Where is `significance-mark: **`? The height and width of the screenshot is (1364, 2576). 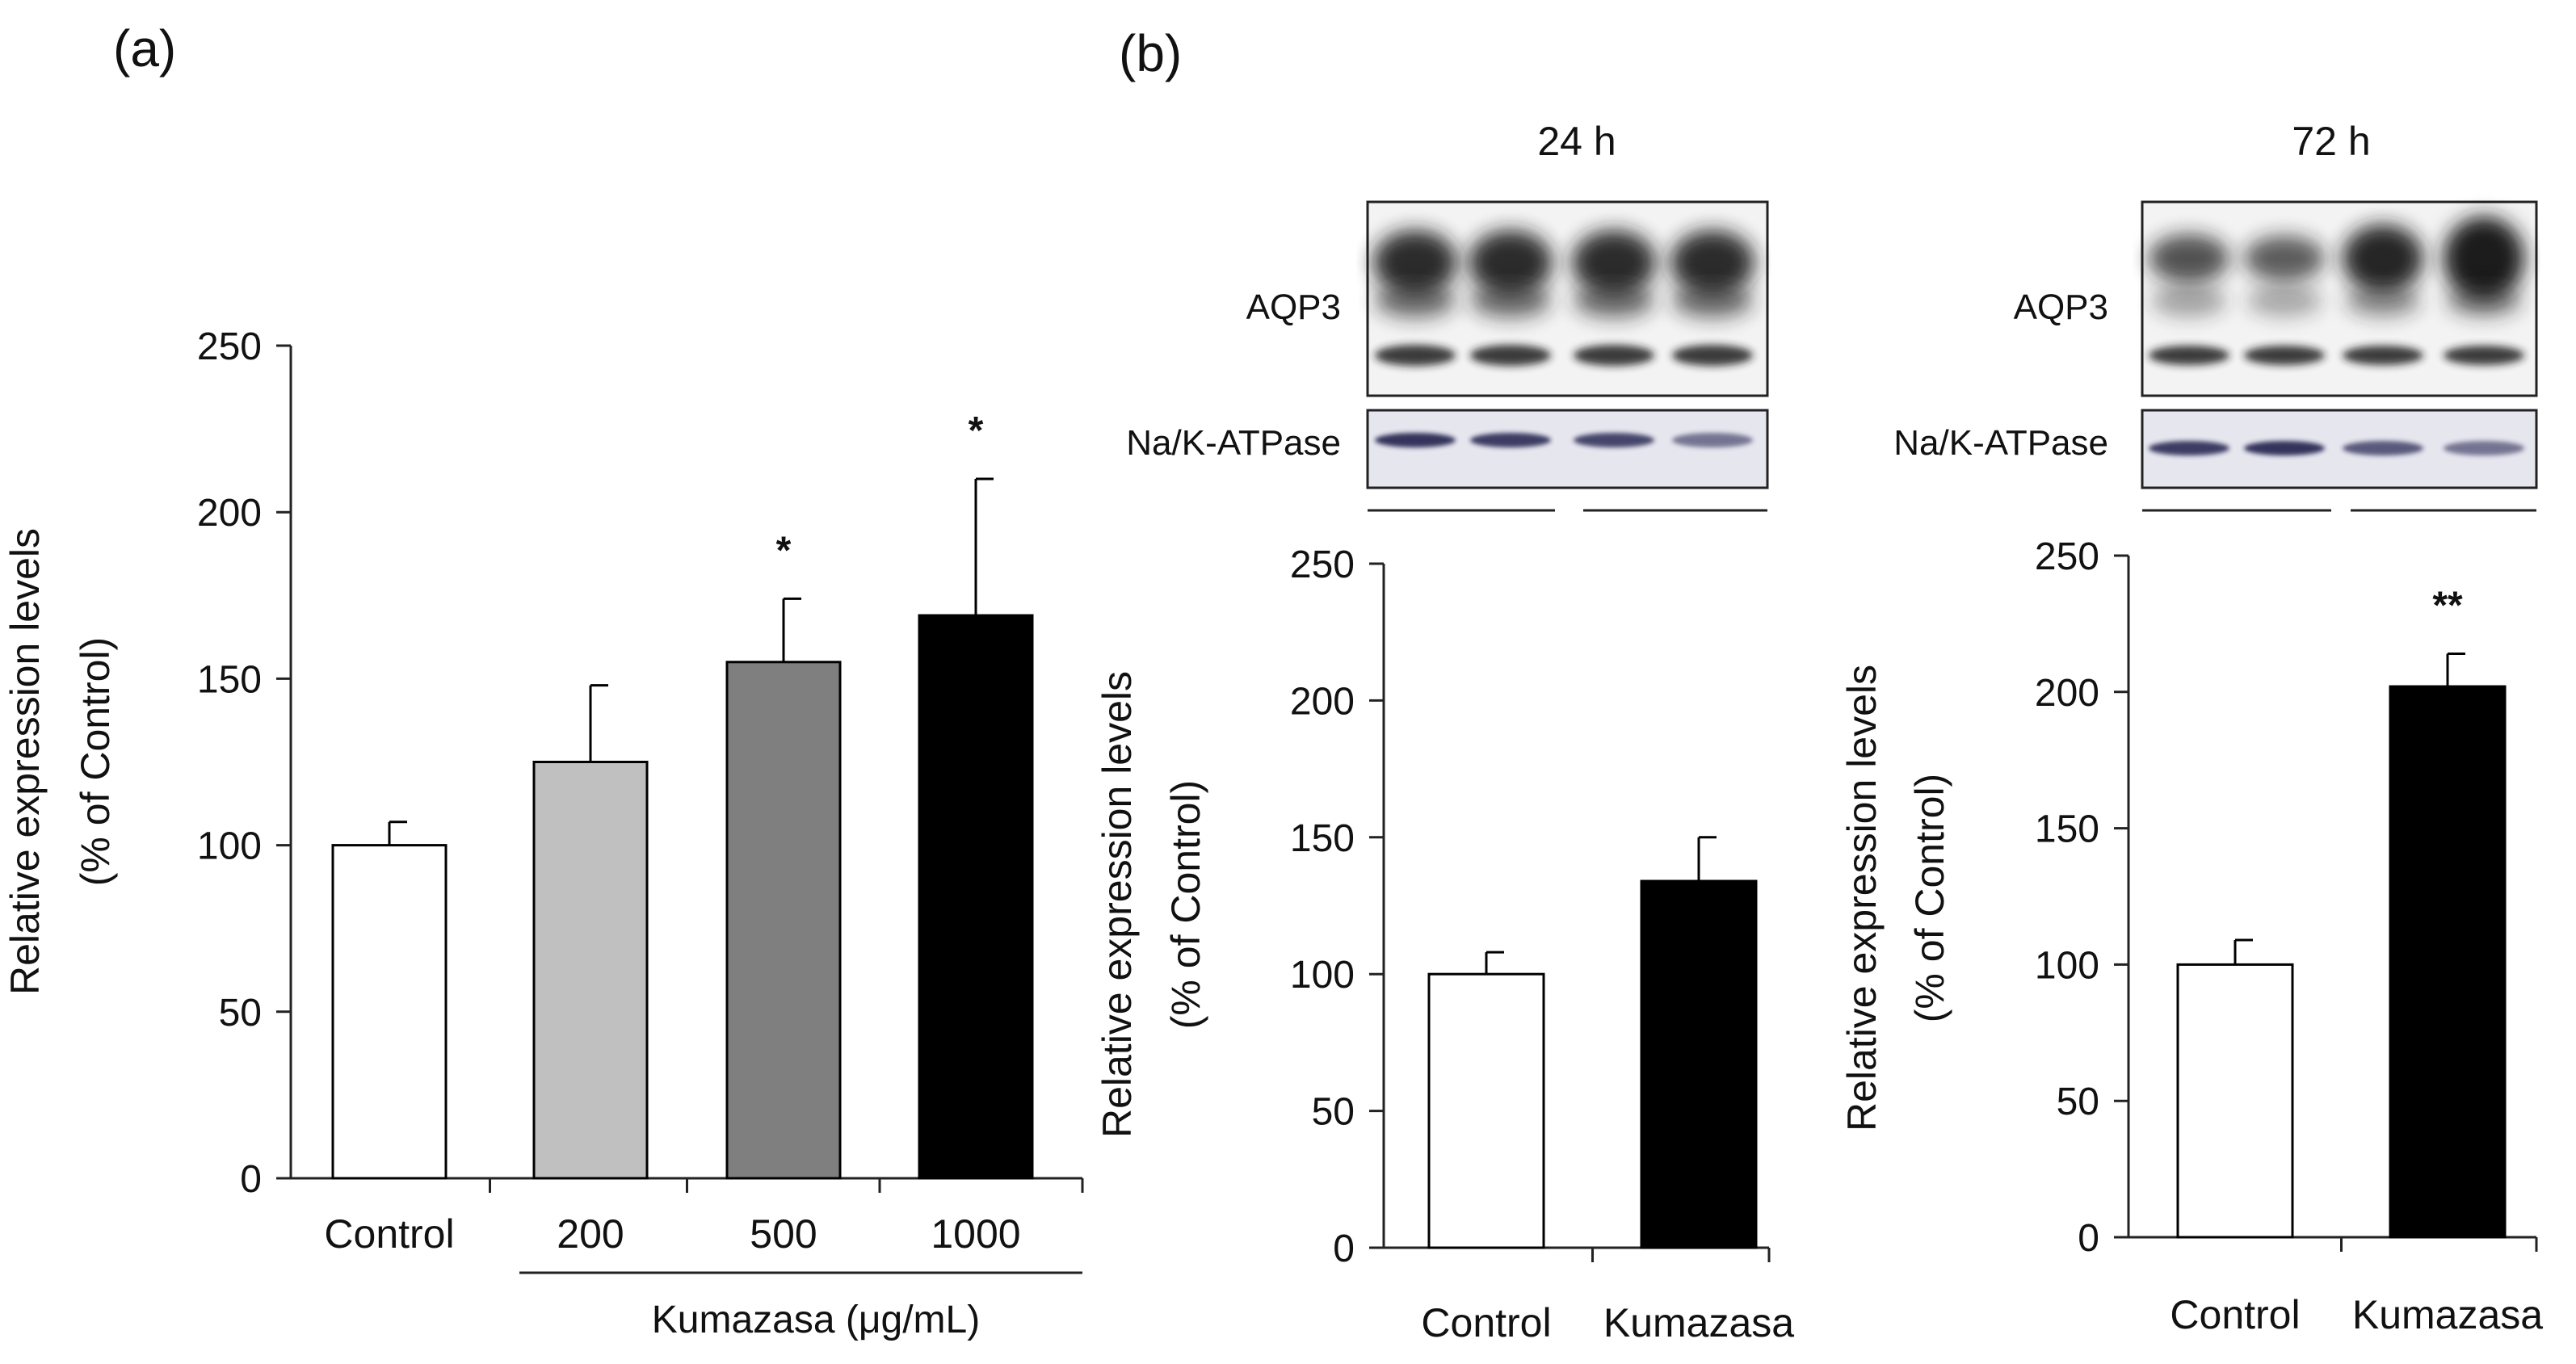 significance-mark: ** is located at coordinates (2447, 606).